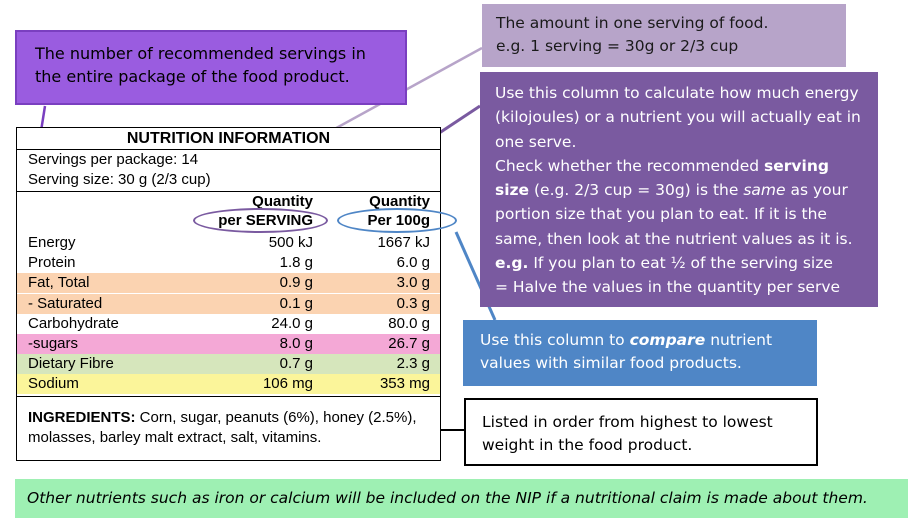 The width and height of the screenshot is (913, 527). What do you see at coordinates (512, 263) in the screenshot?
I see `per-serving-p3-a: e.g.` at bounding box center [512, 263].